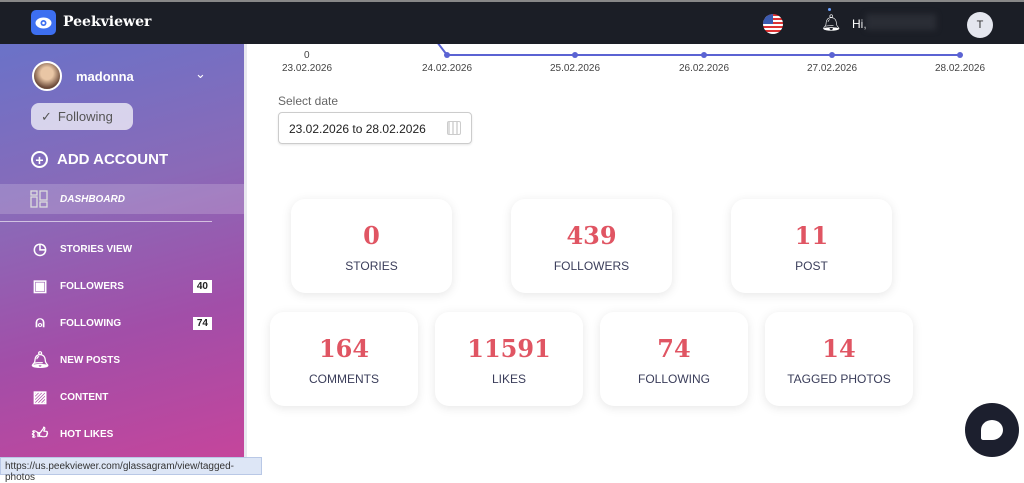  Describe the element at coordinates (591, 266) in the screenshot. I see `stat-label: FOLLOWERS` at that location.